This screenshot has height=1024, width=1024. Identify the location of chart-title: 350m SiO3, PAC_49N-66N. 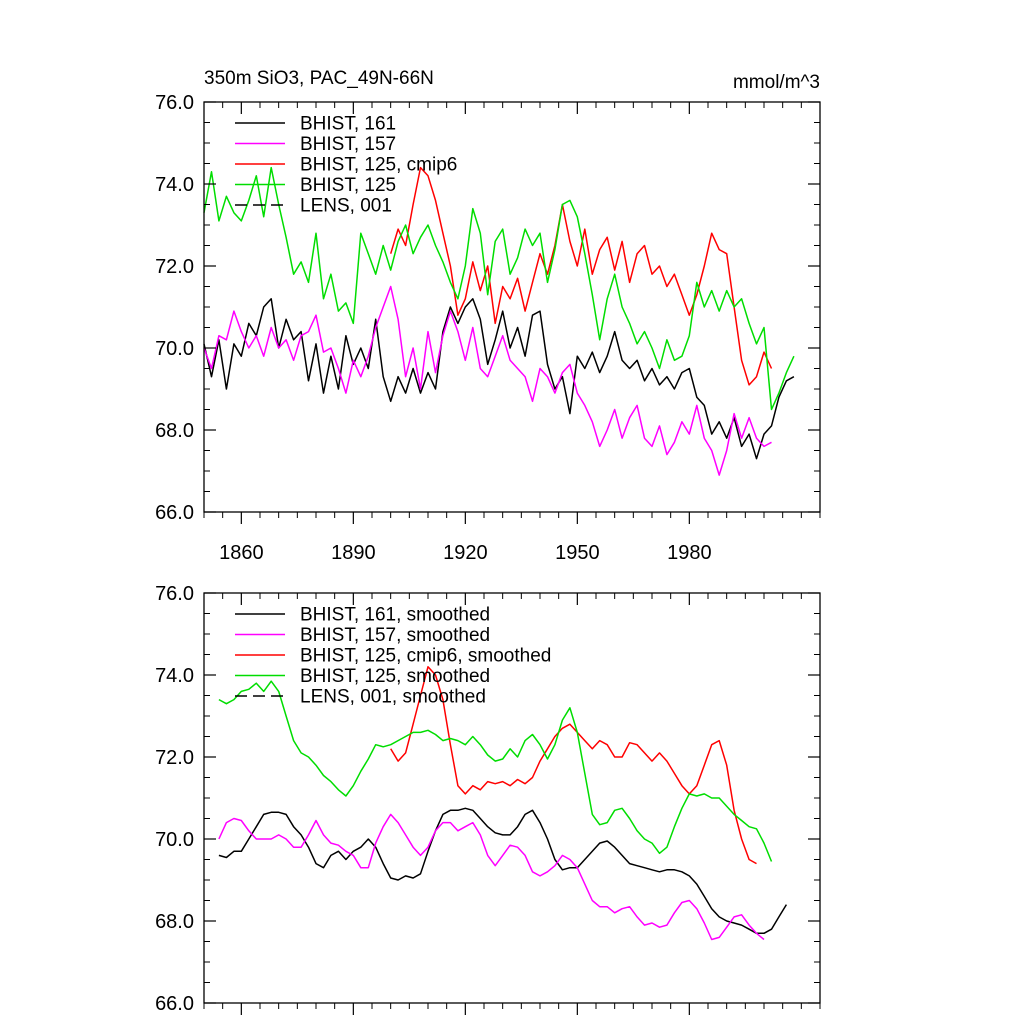
(319, 78).